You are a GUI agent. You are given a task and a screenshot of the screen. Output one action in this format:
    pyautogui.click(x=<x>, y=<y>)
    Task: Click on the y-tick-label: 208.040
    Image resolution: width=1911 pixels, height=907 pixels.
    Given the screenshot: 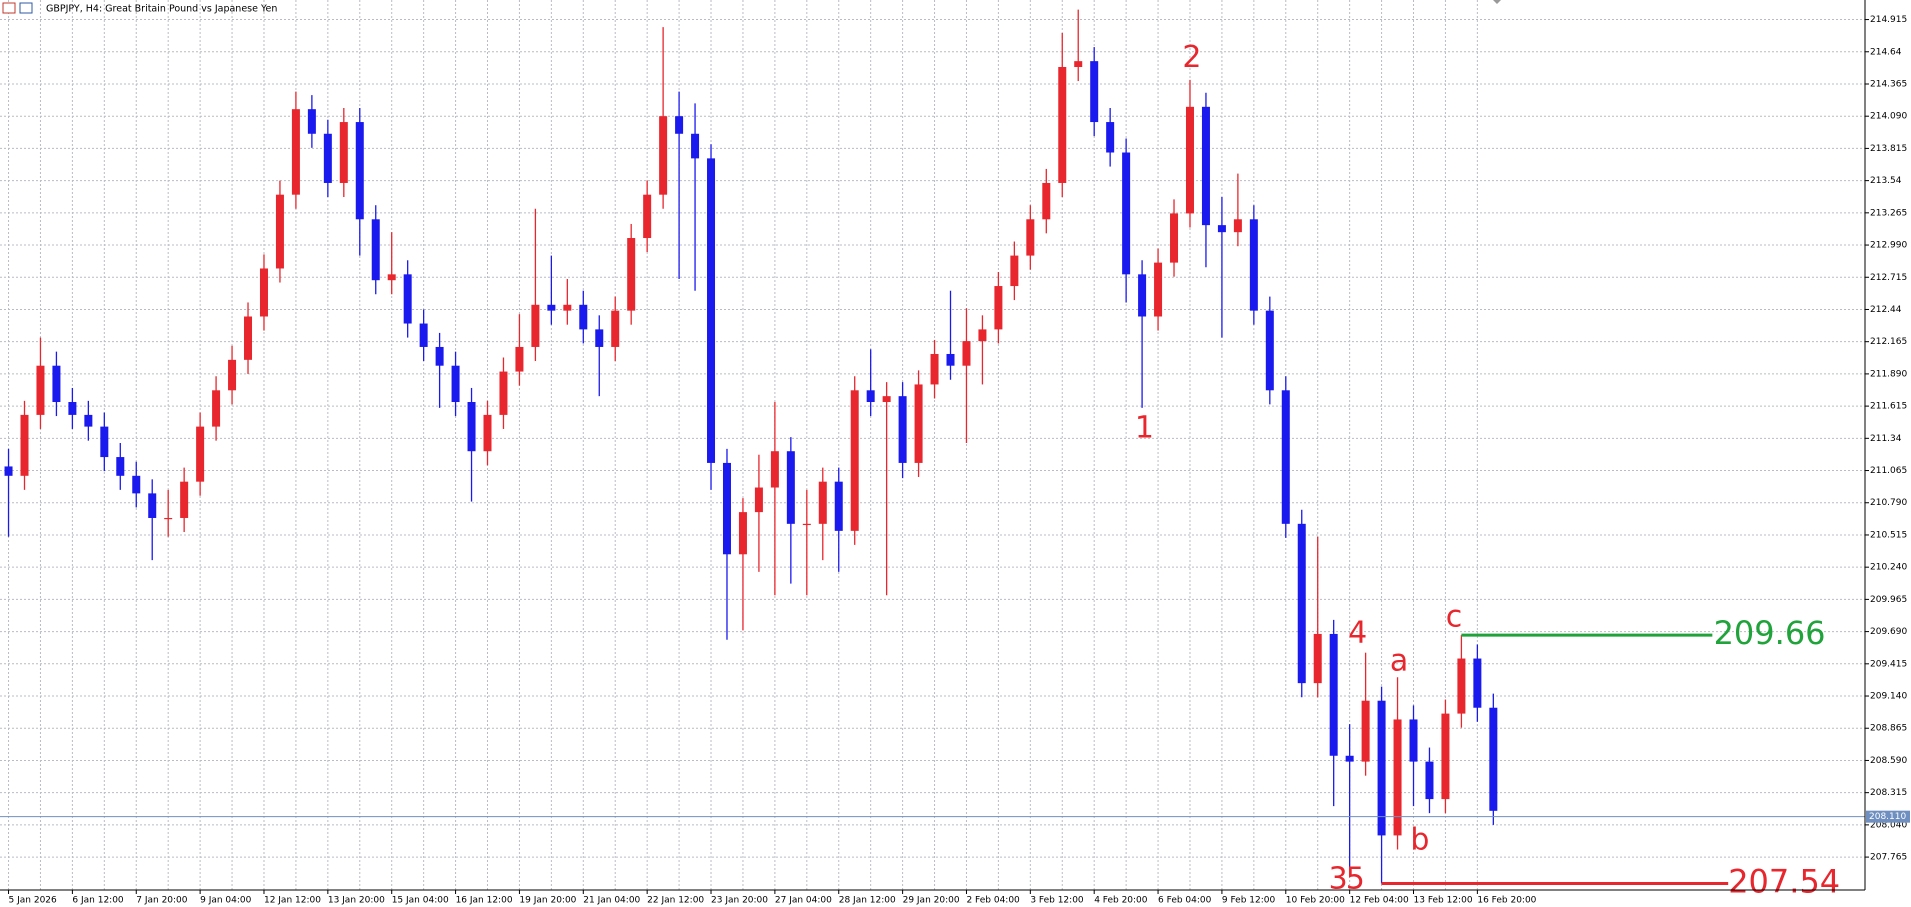 What is the action you would take?
    pyautogui.click(x=1888, y=825)
    